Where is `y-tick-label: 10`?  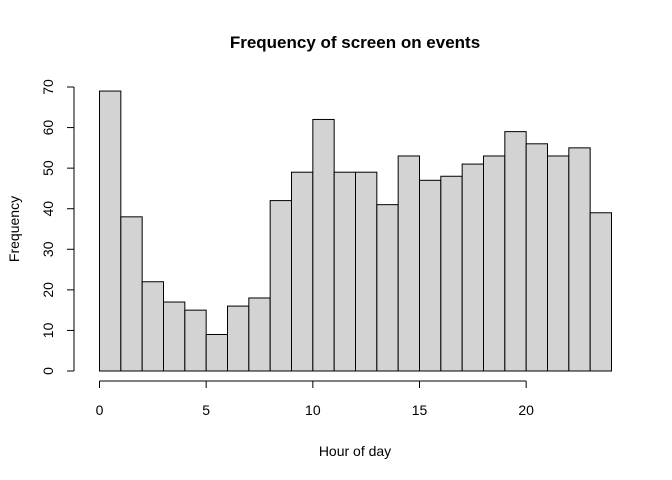
y-tick-label: 10 is located at coordinates (48, 330).